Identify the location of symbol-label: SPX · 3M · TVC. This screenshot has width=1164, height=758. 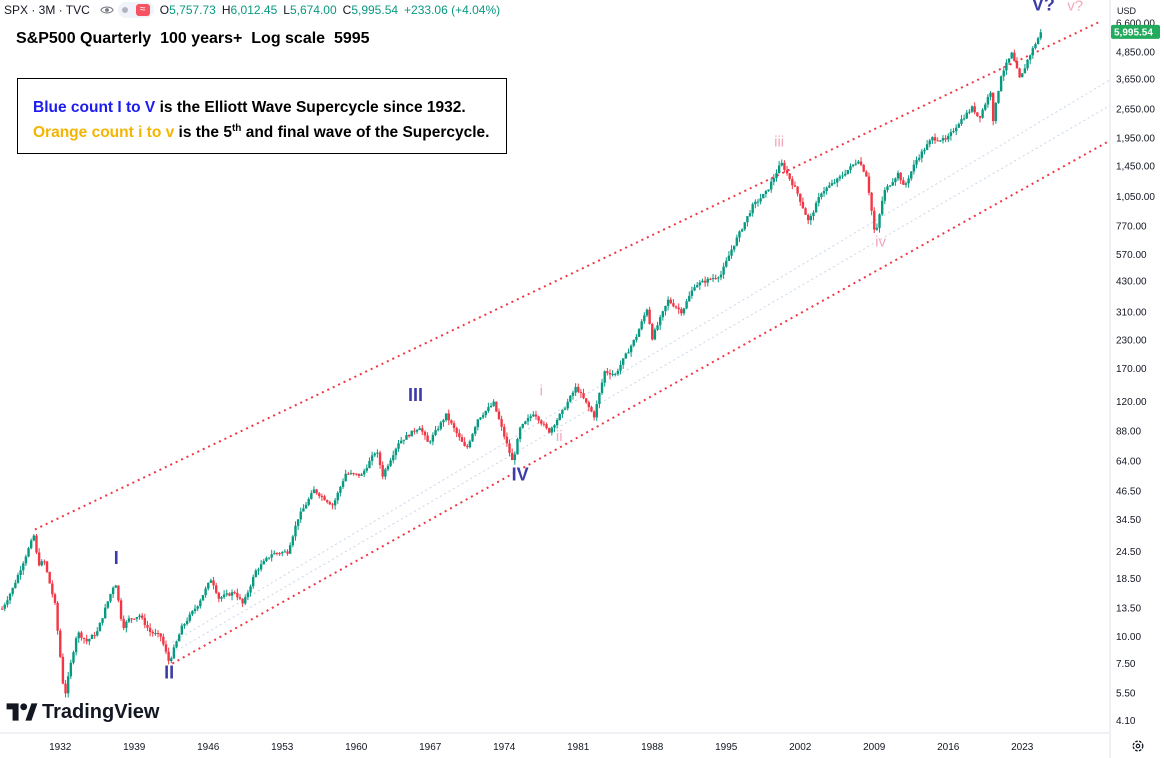
(47, 10).